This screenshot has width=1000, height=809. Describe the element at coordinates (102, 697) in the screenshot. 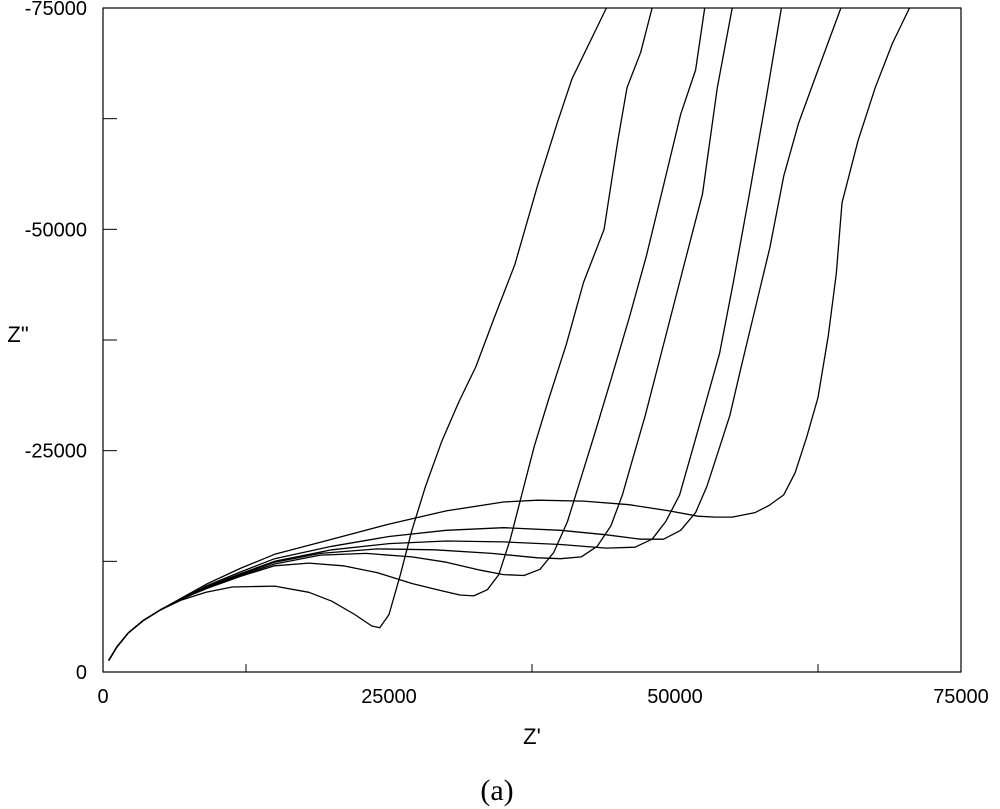

I see `x-tick-label: 0` at that location.